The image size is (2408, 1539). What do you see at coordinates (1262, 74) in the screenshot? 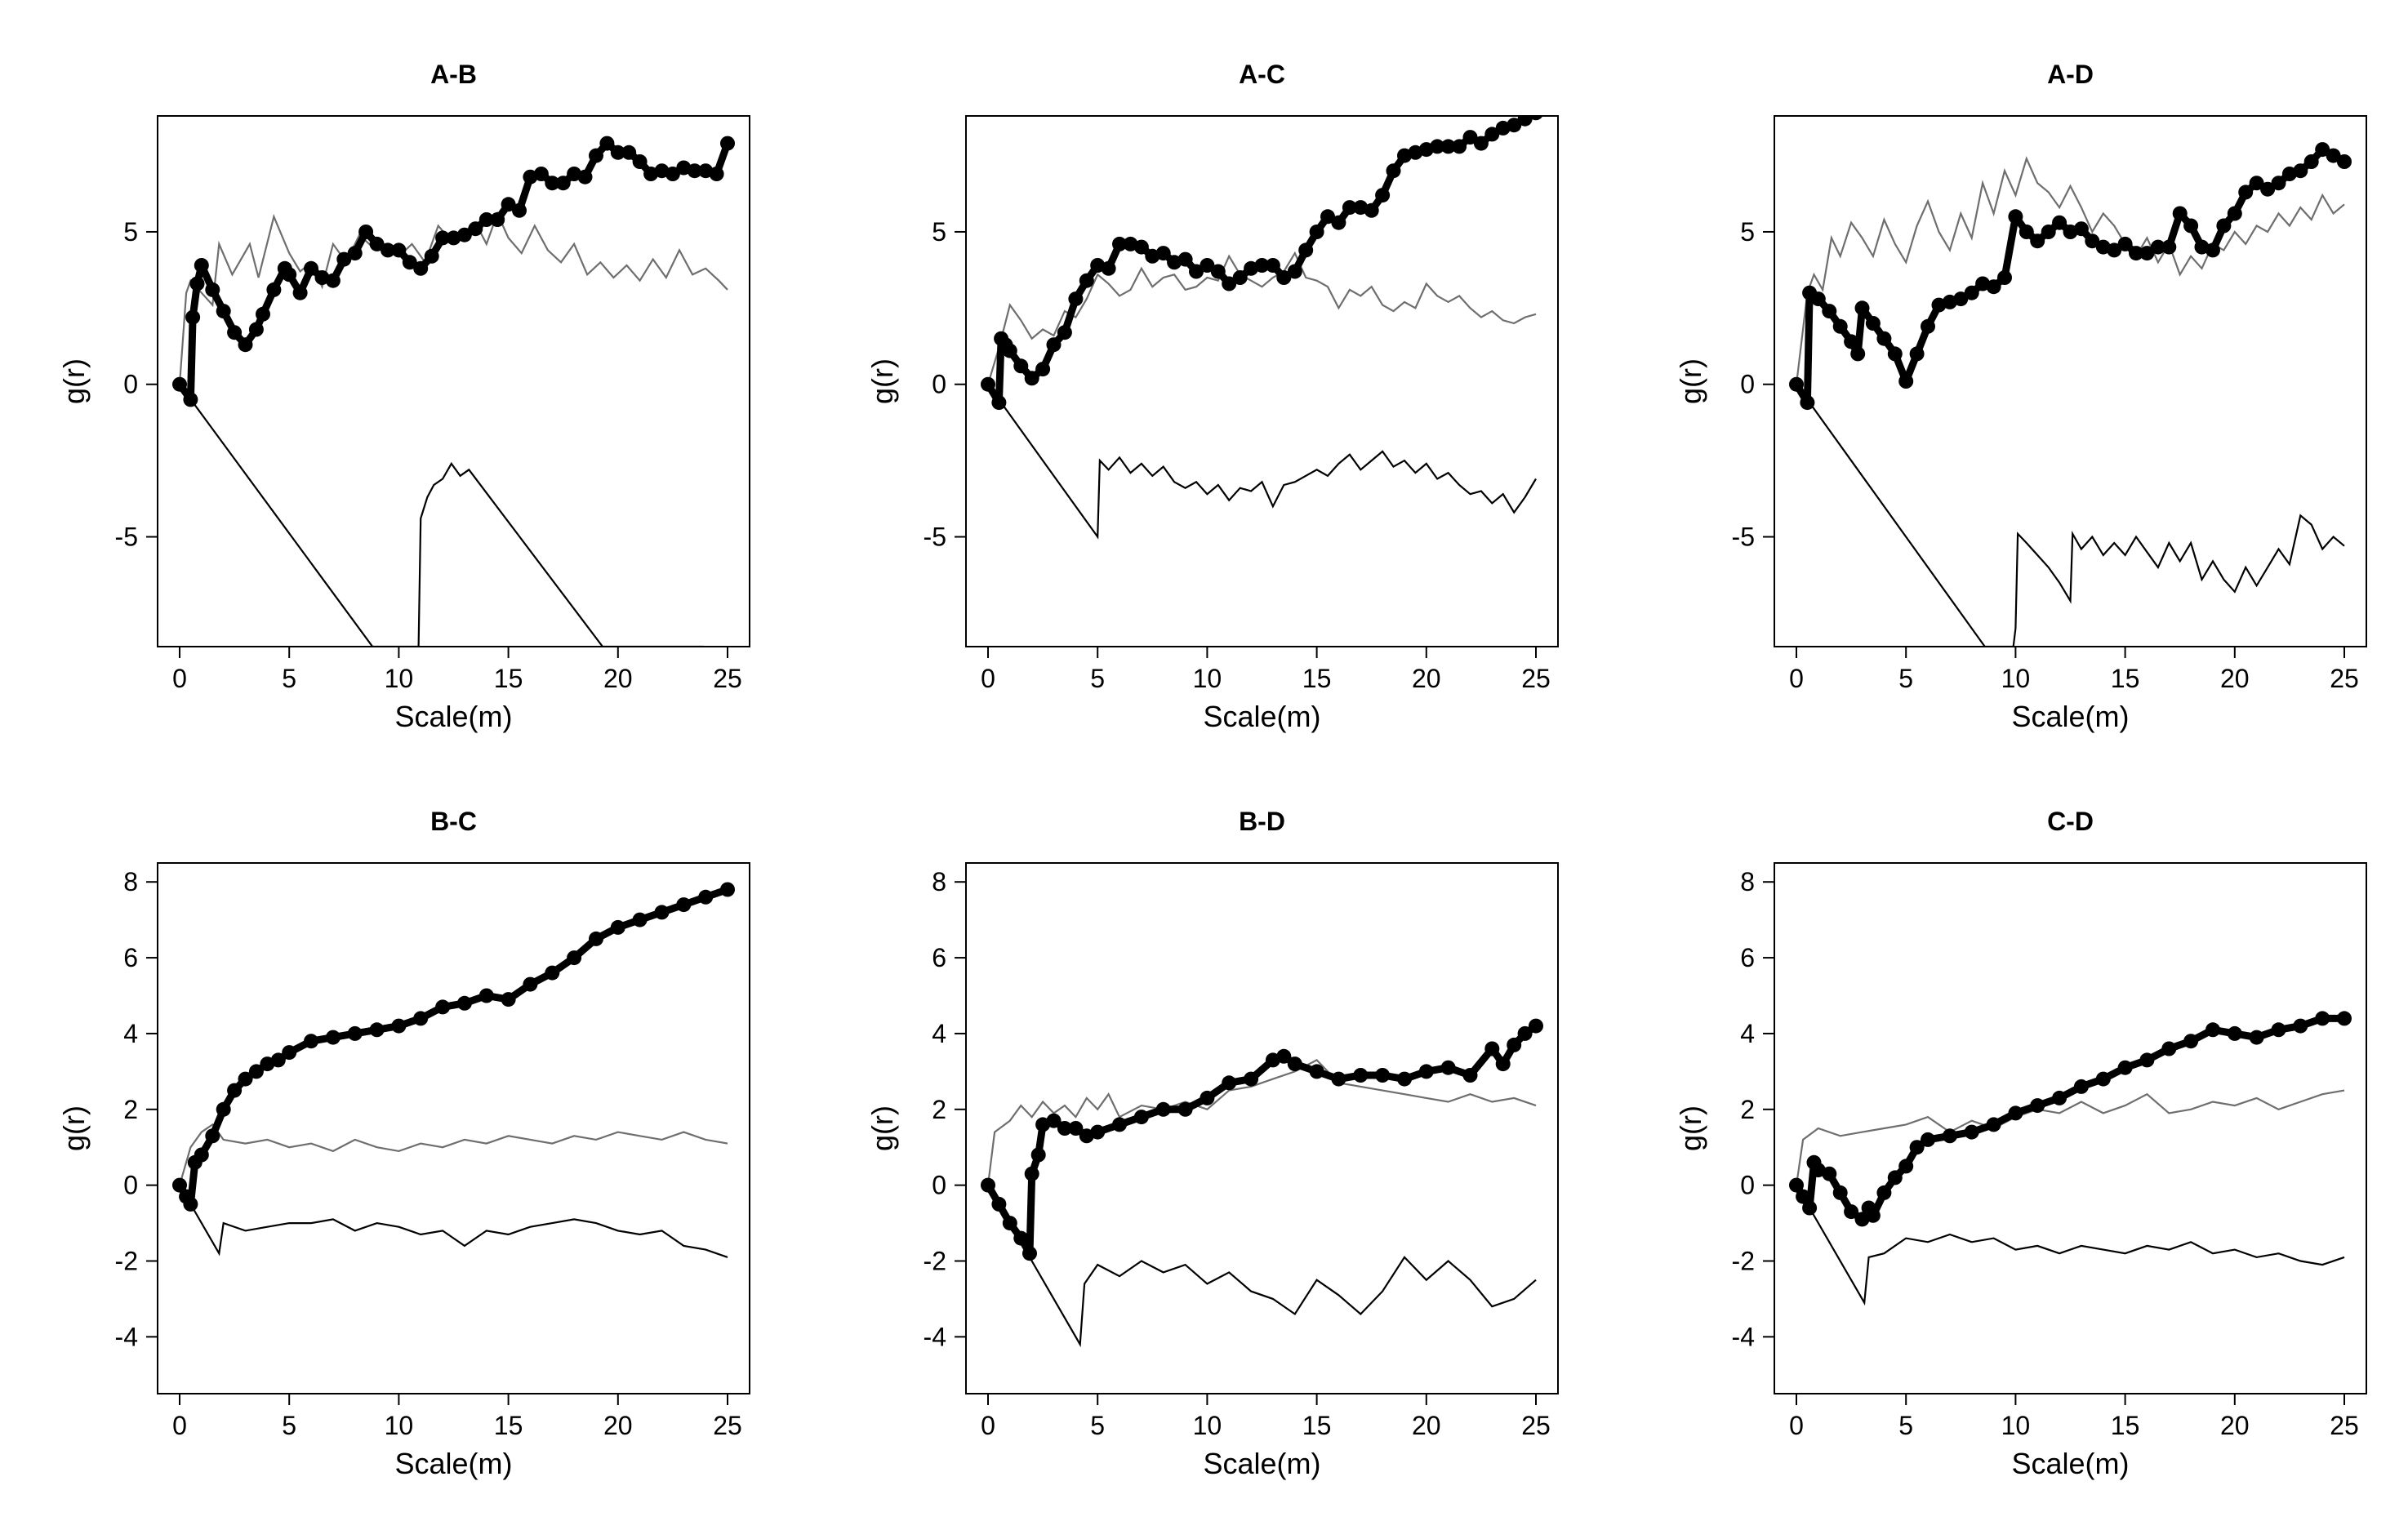
I see `chart-title: A-C` at bounding box center [1262, 74].